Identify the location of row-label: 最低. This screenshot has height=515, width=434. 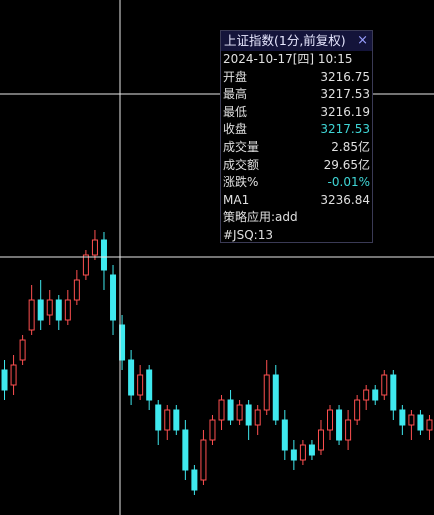
(235, 111).